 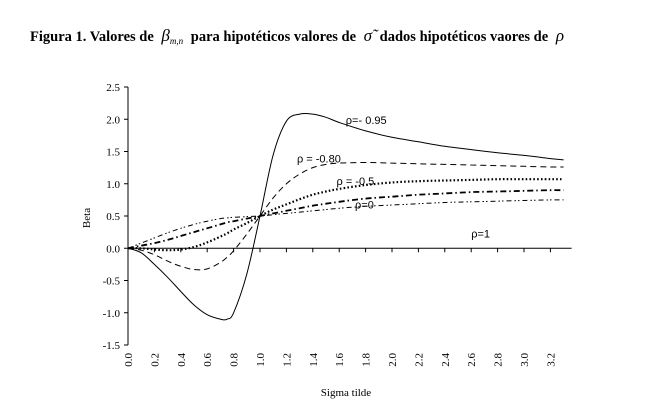 I want to click on labels-layer: ρ=- 0.95 ρ = -0.80 ρ = -0.5 ρ=0 ρ=1, so click(x=393, y=178).